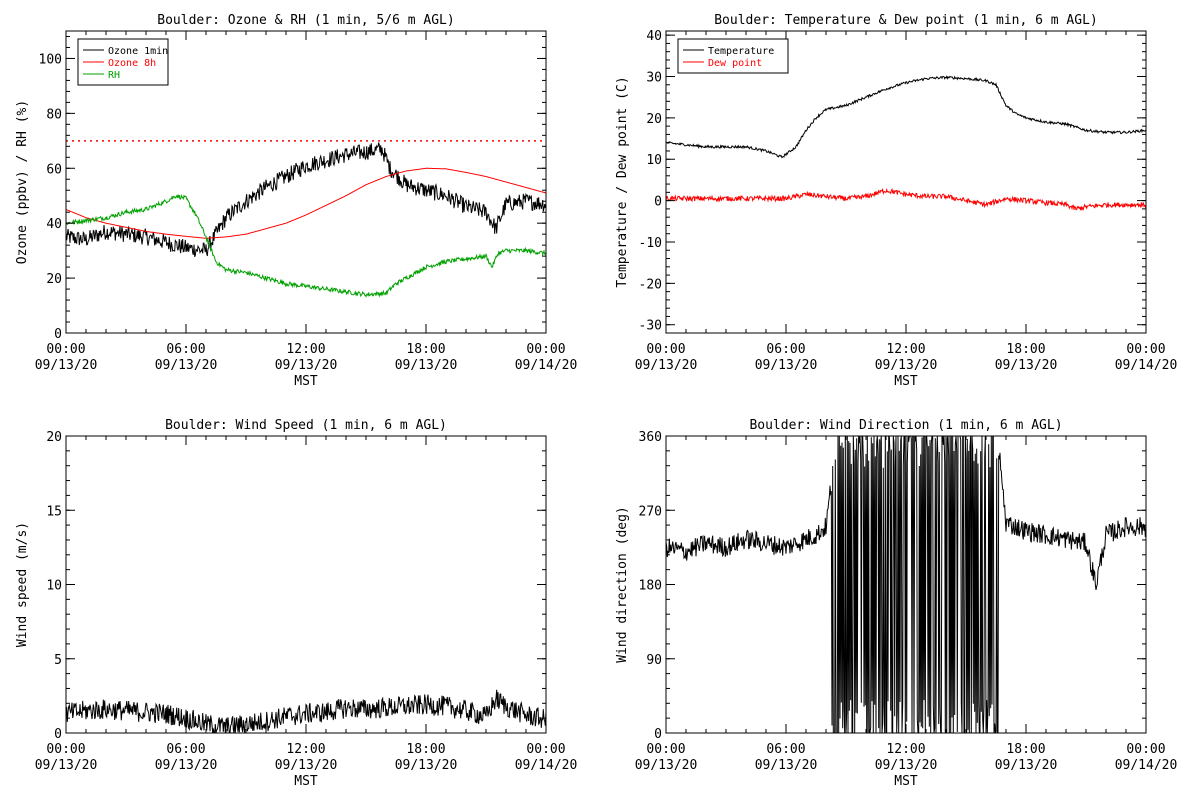  Describe the element at coordinates (622, 181) in the screenshot. I see `y-axis-label: Temperature / Dew point (C)` at that location.